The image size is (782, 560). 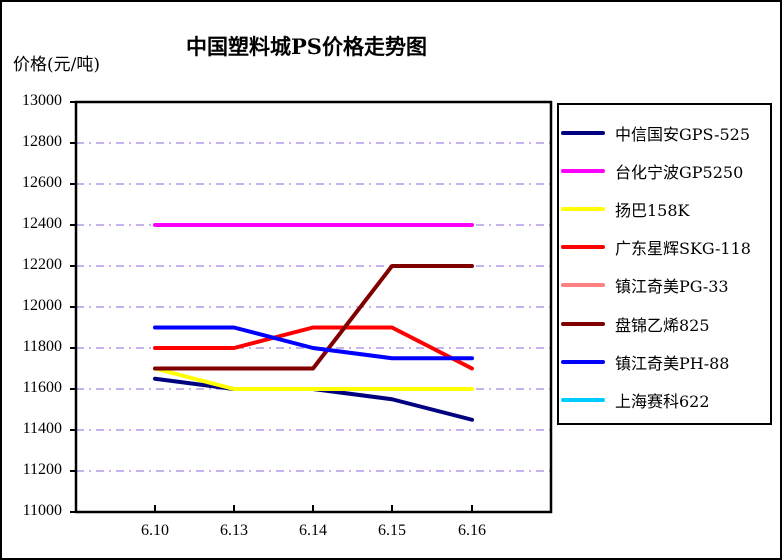 What do you see at coordinates (42, 428) in the screenshot?
I see `y-tick: 11400` at bounding box center [42, 428].